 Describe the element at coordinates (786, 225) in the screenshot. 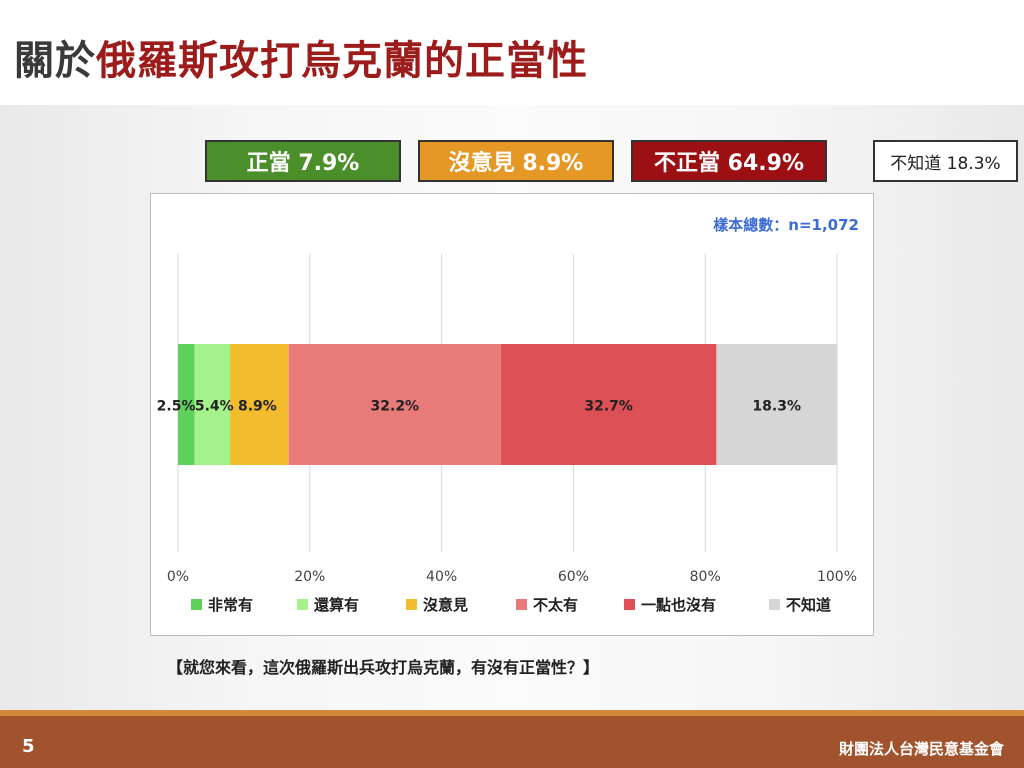

I see `sample-size: 樣本總數：n=1,072` at that location.